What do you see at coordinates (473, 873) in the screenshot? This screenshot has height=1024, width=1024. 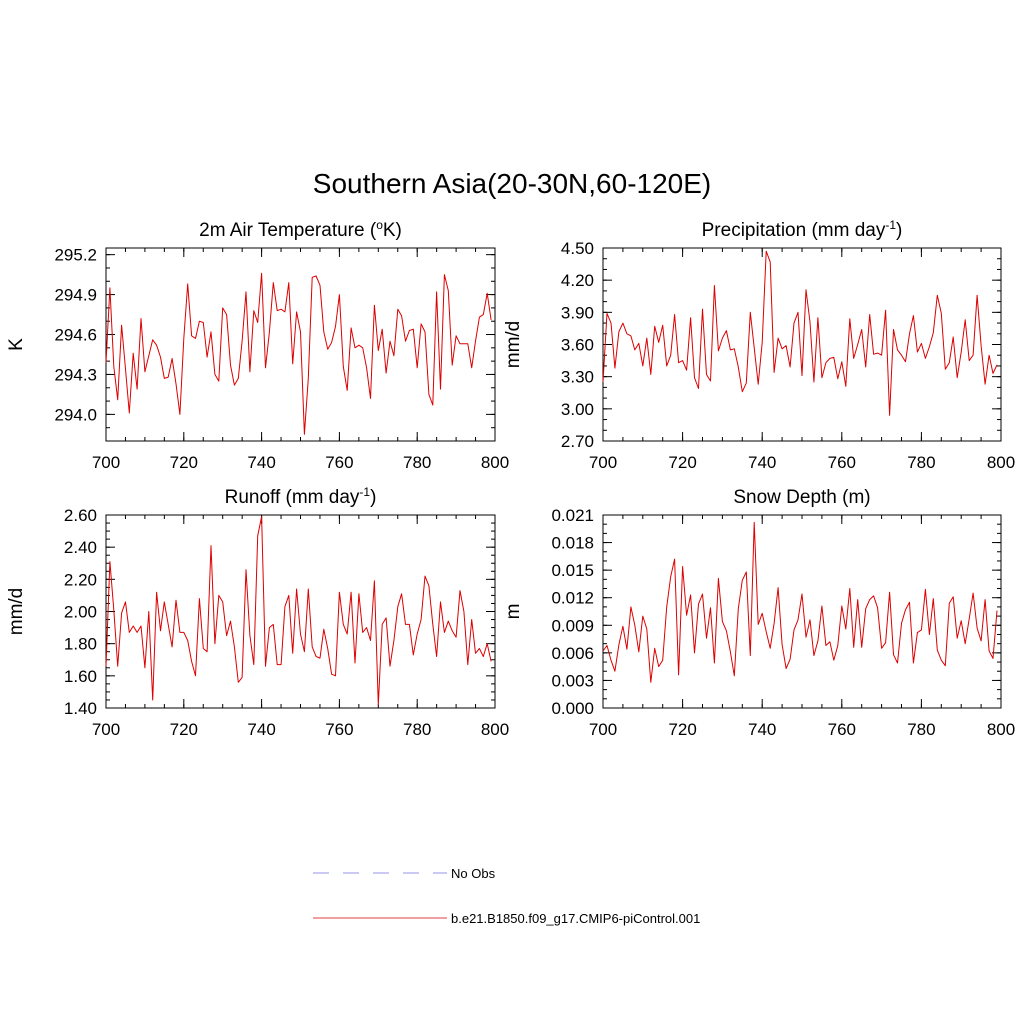 I see `legend-label-1: No Obs` at bounding box center [473, 873].